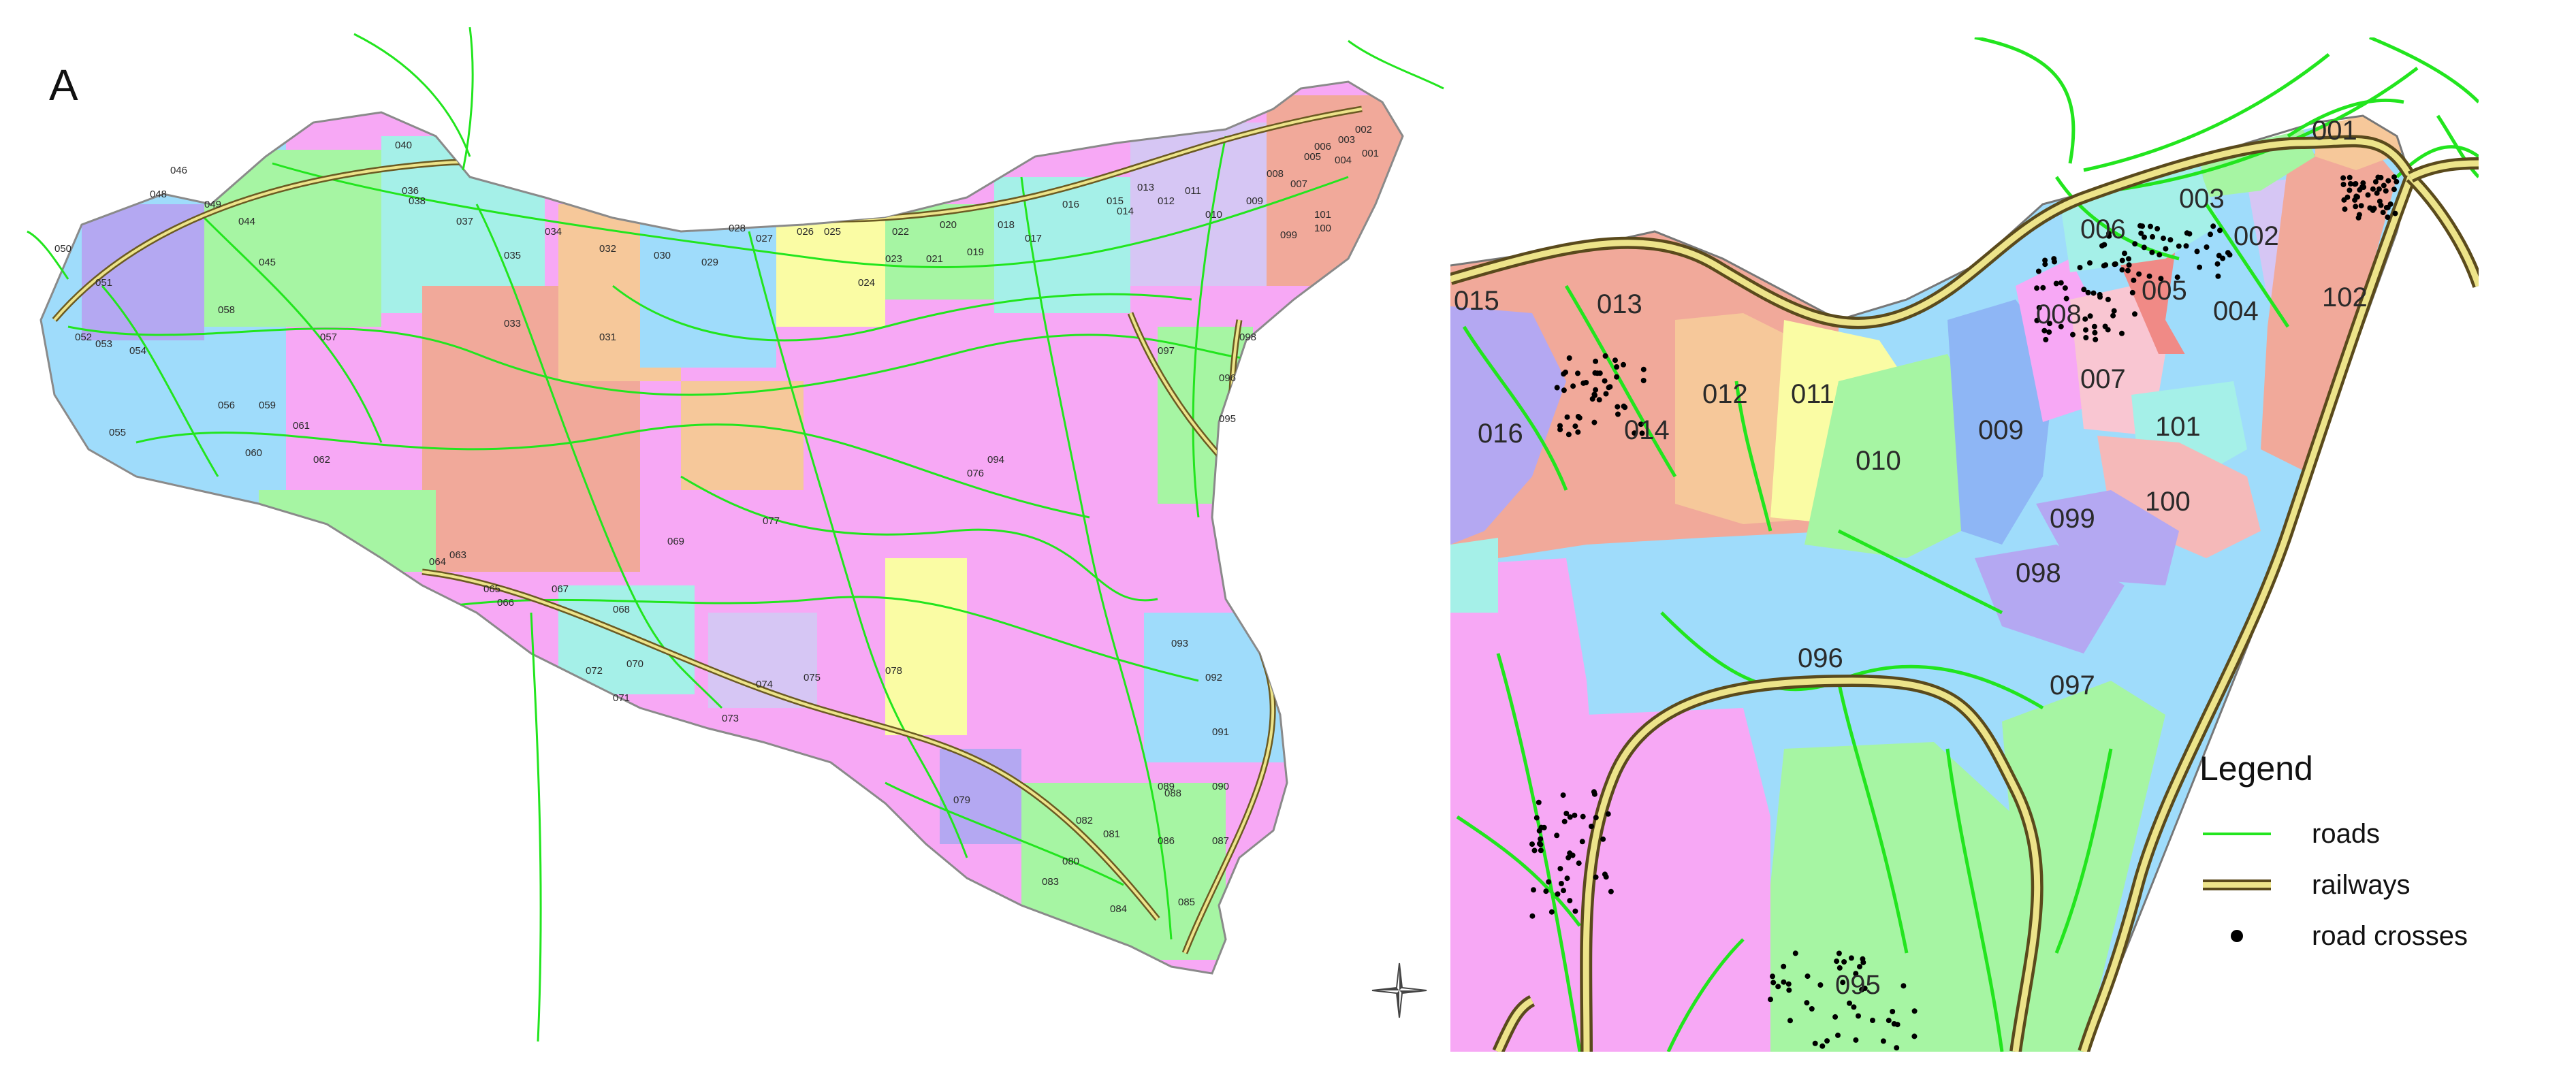  I want to click on map-a-zone-label-082: 082, so click(1084, 820).